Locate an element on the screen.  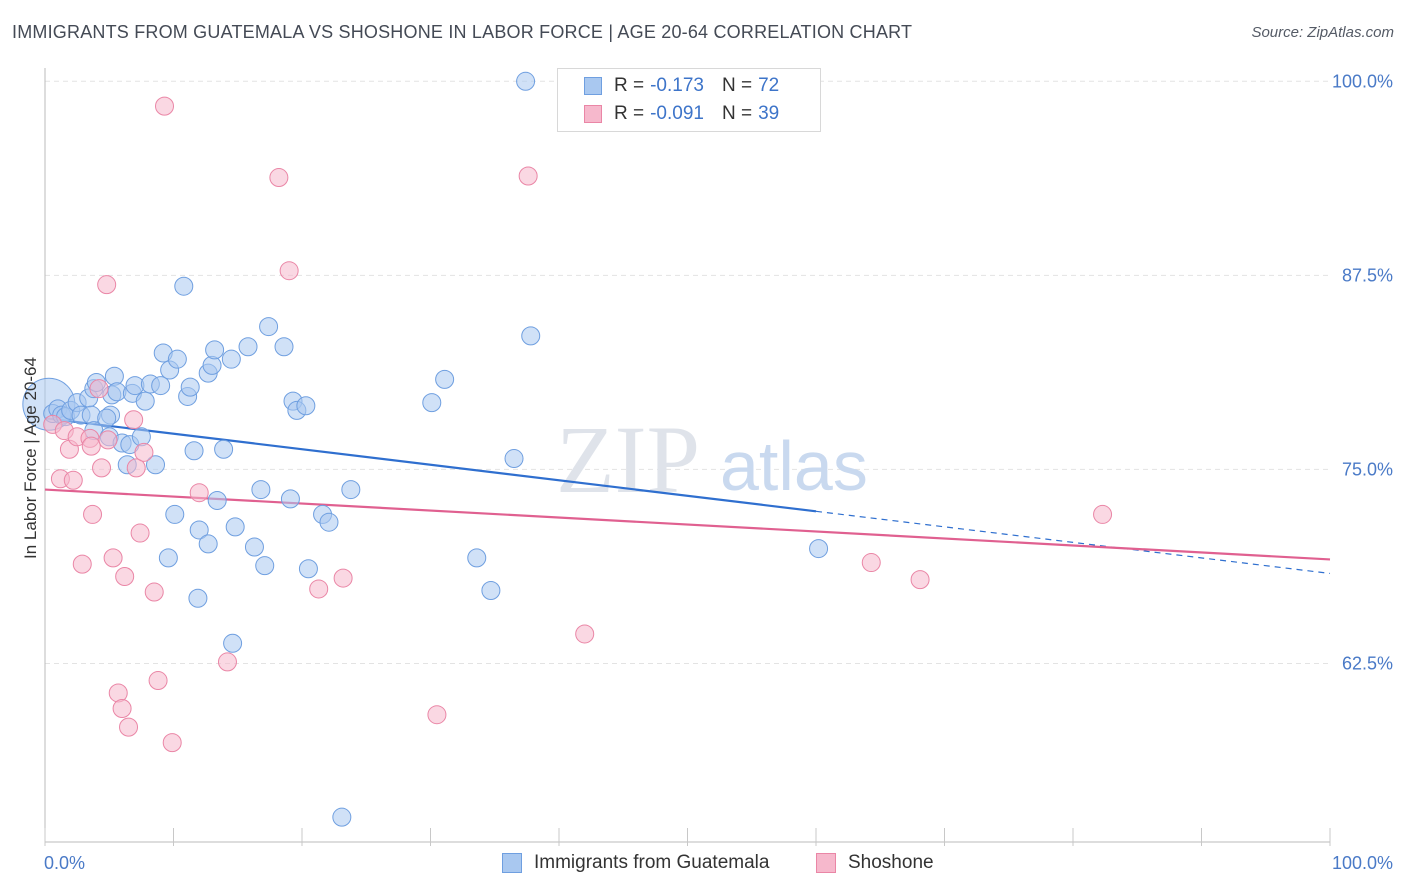
legend-label: Immigrants from Guatemala is located at coordinates (652, 862).